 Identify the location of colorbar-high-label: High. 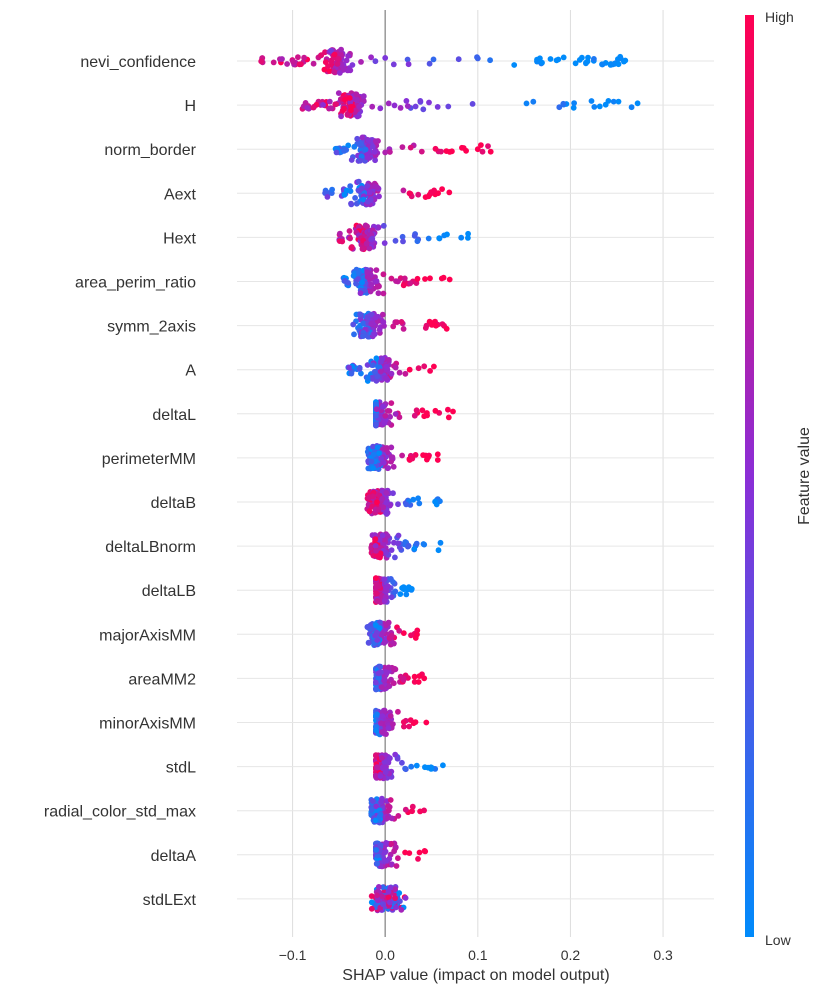
(779, 17).